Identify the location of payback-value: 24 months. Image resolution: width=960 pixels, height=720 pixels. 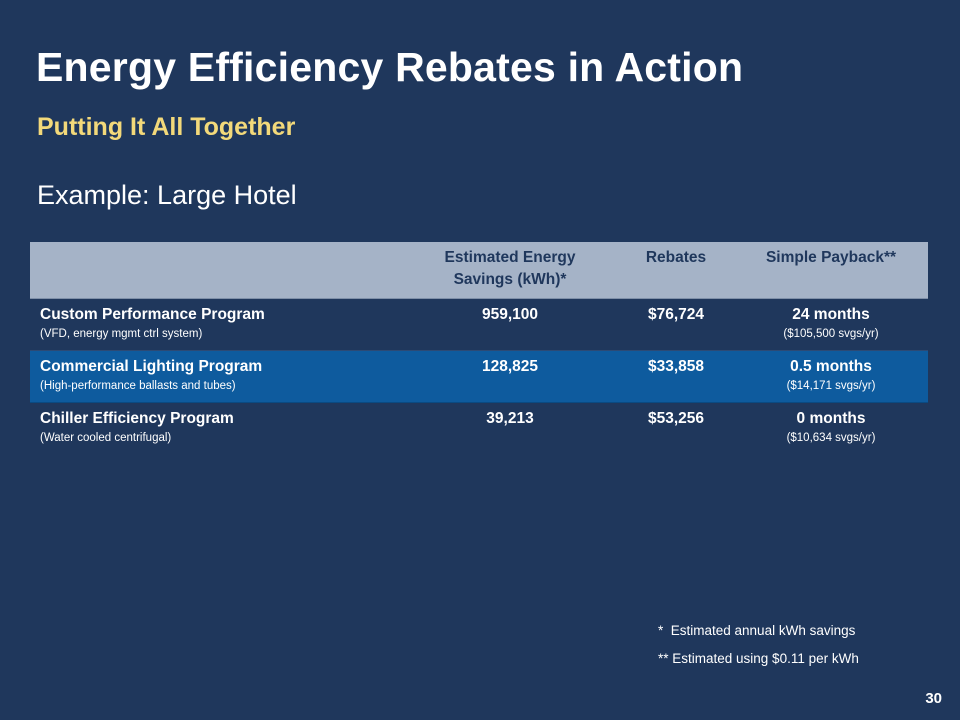
(831, 314).